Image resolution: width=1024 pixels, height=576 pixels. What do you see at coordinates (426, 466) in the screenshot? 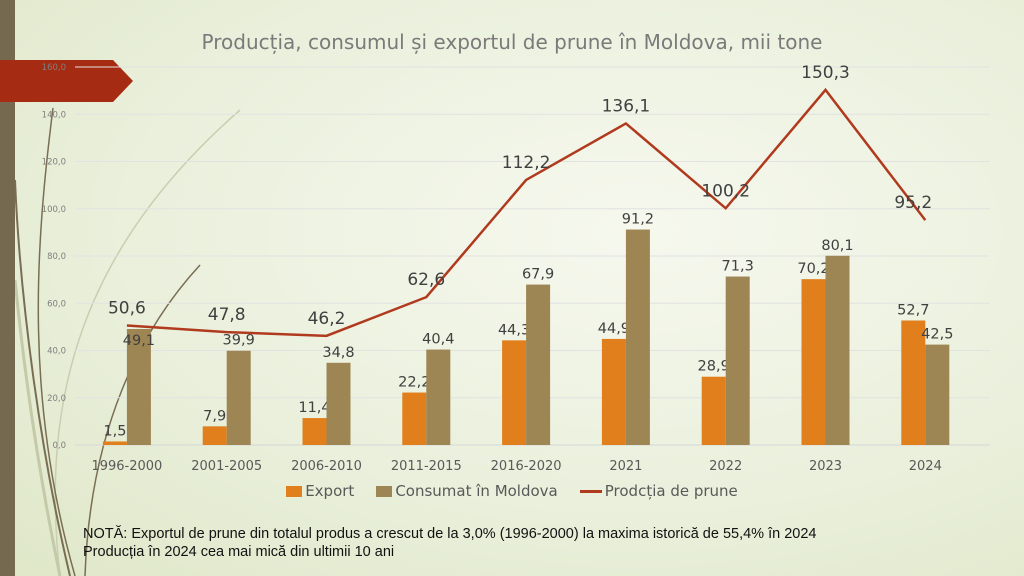
I see `x-tick-label: 2011-2015` at bounding box center [426, 466].